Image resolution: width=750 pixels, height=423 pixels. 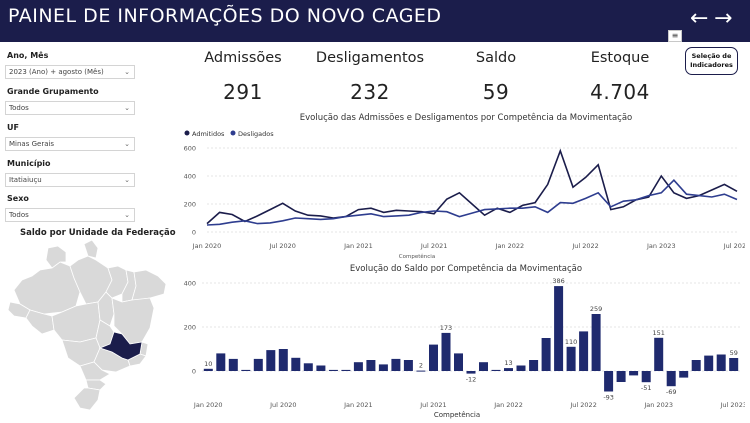 What do you see at coordinates (133, 321) in the screenshot?
I see `state-ba` at bounding box center [133, 321].